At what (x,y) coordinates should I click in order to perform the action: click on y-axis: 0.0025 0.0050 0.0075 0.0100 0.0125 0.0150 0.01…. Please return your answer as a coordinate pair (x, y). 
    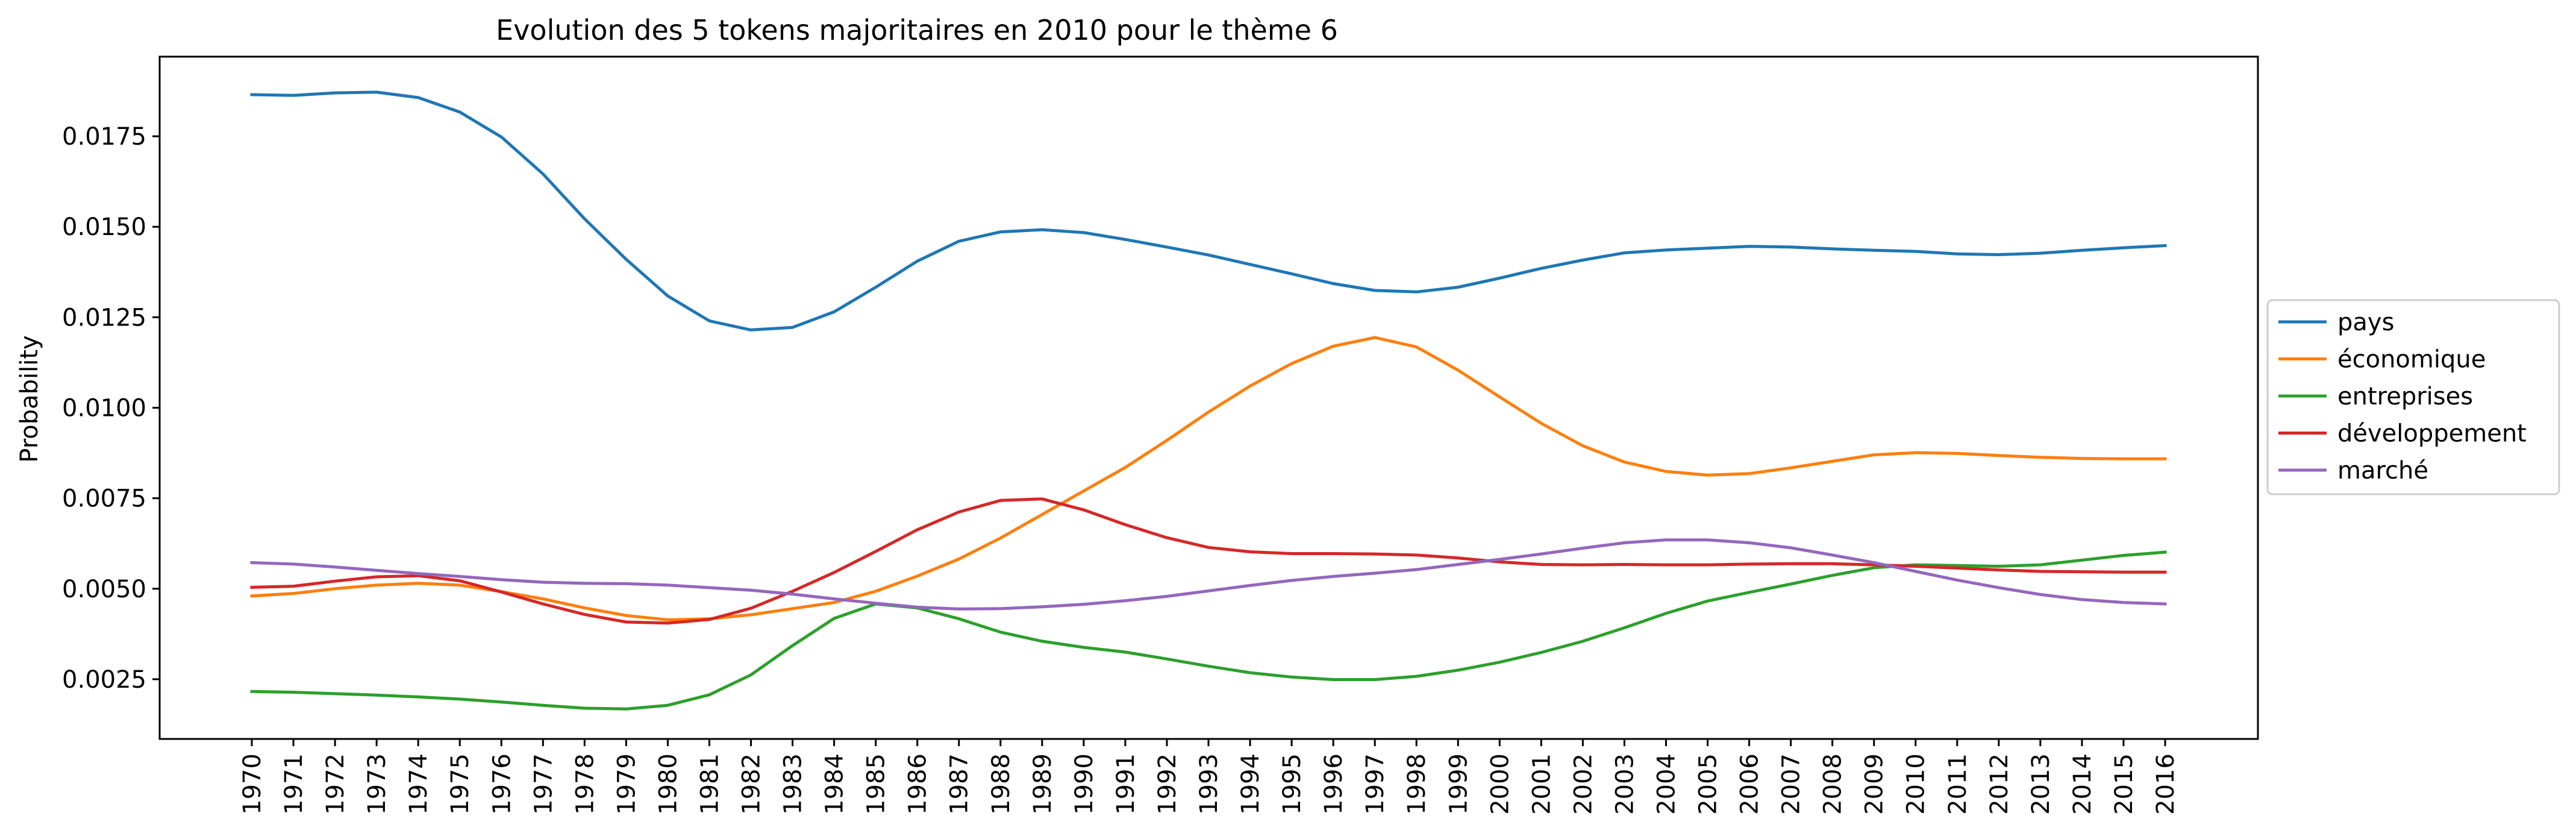
    Looking at the image, I should click on (111, 408).